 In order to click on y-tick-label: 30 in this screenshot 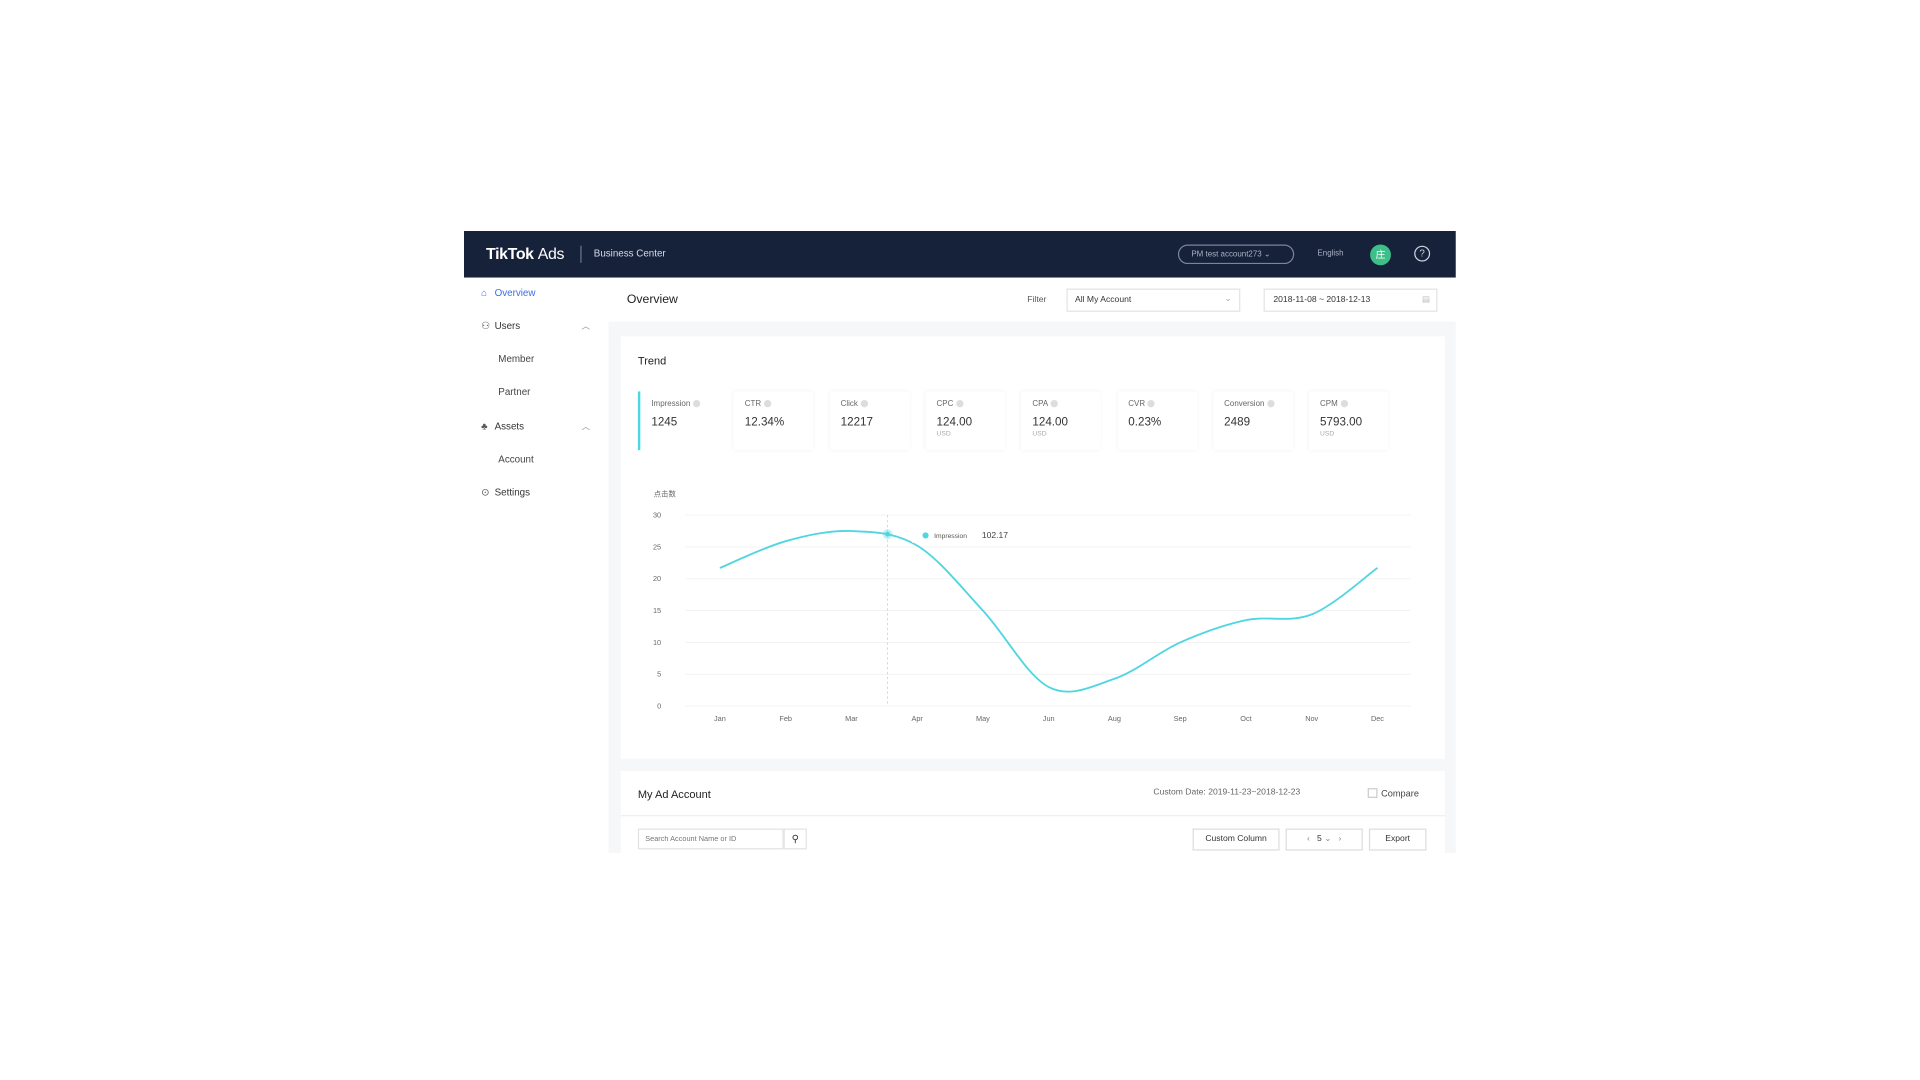, I will do `click(657, 515)`.